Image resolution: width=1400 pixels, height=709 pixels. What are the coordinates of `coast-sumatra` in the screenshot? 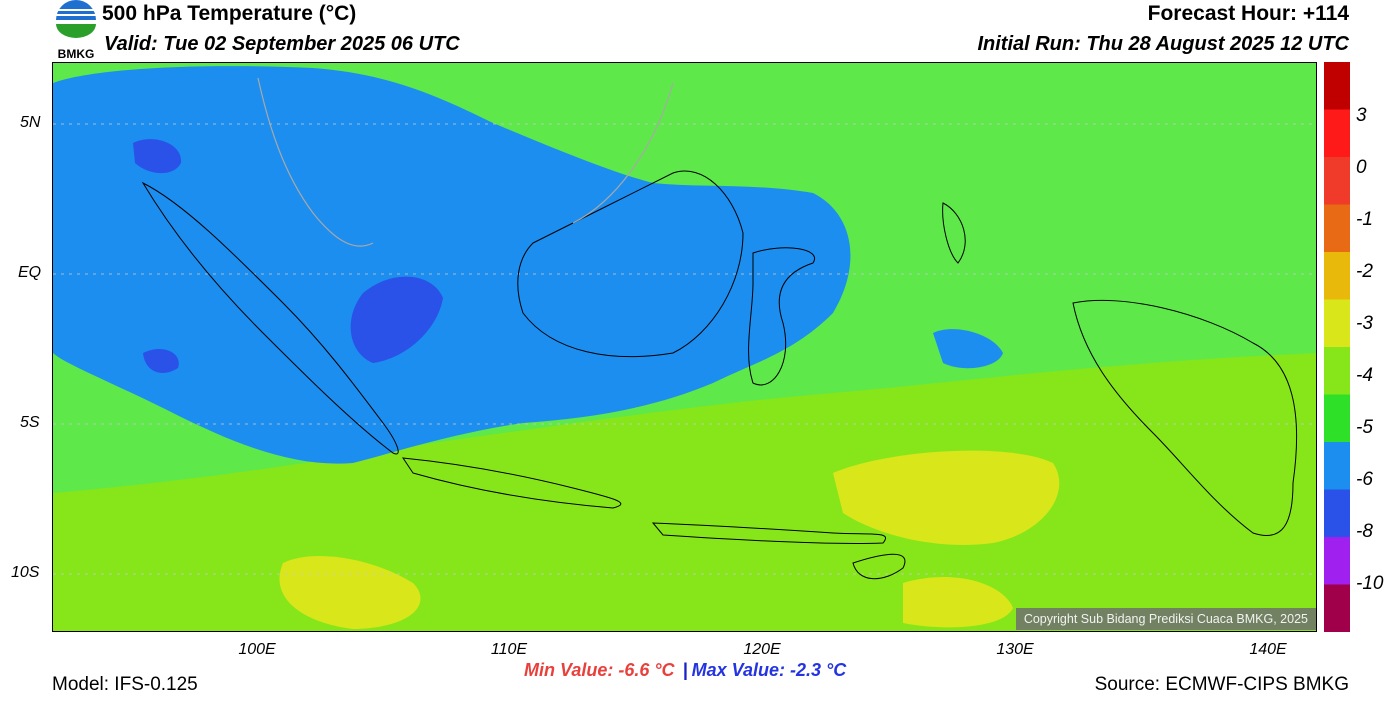 It's located at (270, 318).